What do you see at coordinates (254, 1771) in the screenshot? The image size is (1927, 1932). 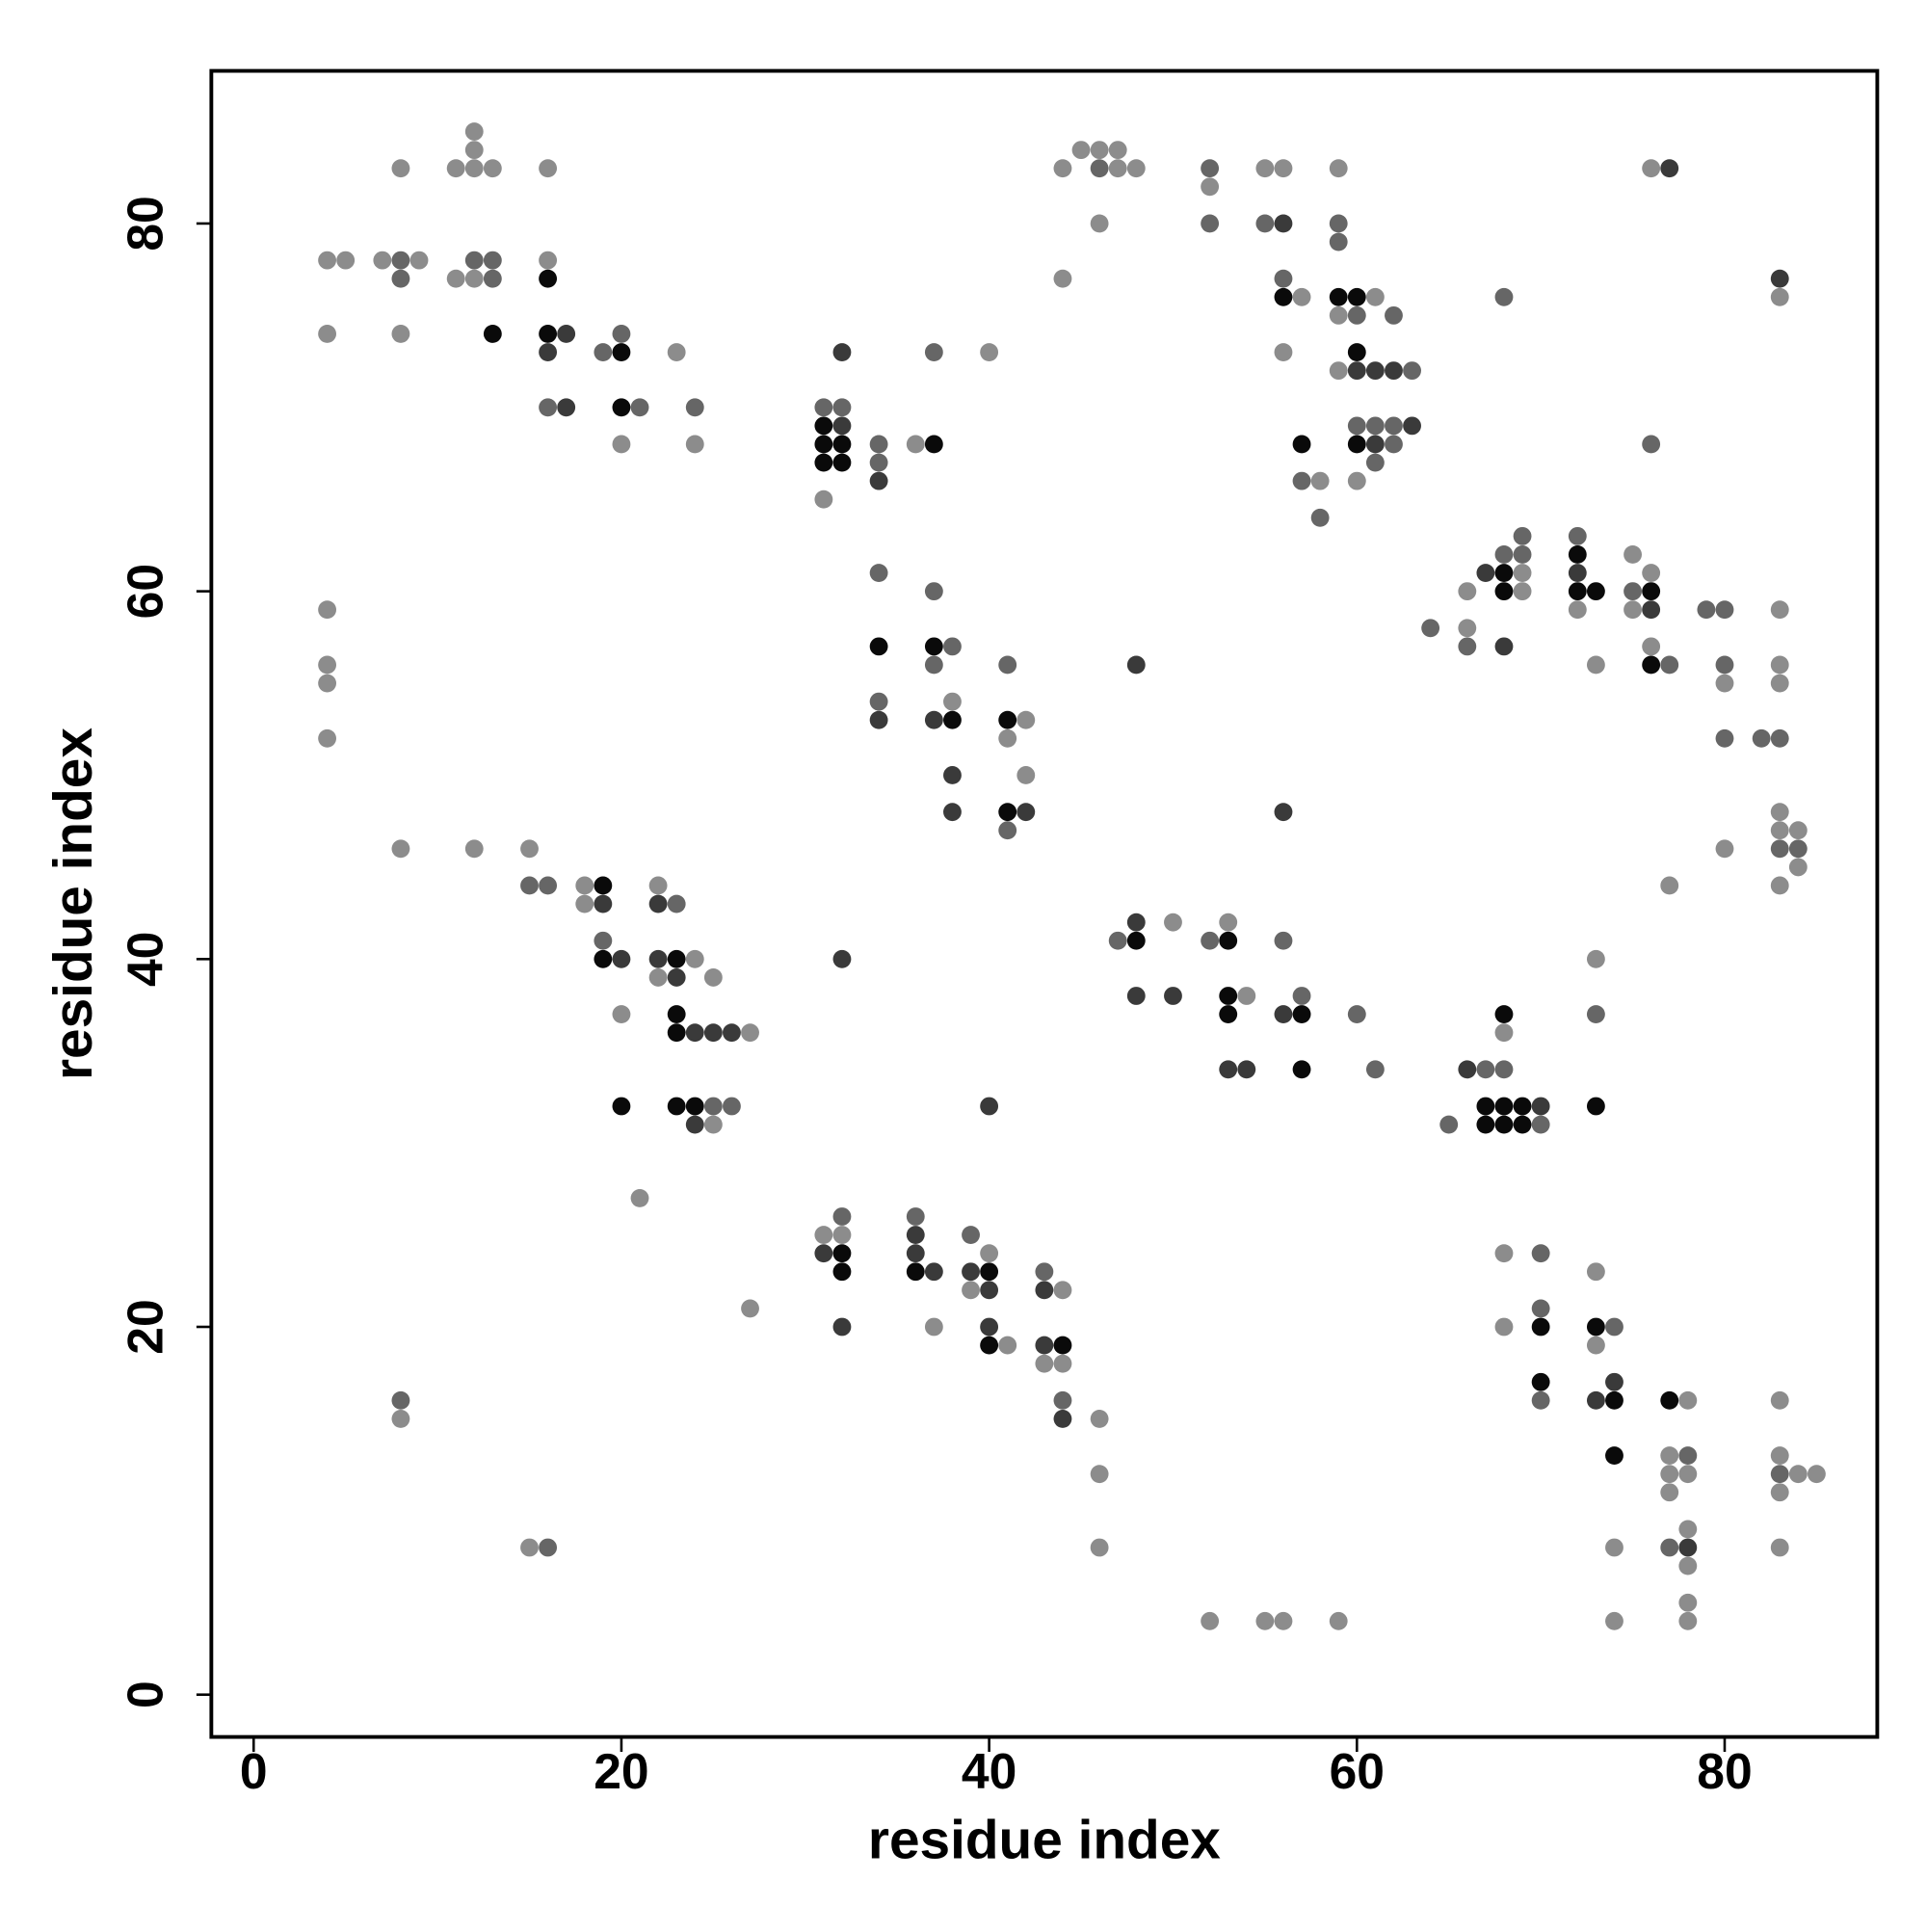 I see `x-tick-label: 0` at bounding box center [254, 1771].